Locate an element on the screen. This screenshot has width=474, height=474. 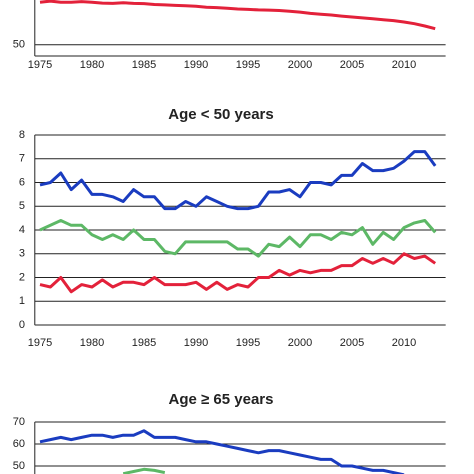
panel-title: Age ≥ 65 years is located at coordinates (221, 399).